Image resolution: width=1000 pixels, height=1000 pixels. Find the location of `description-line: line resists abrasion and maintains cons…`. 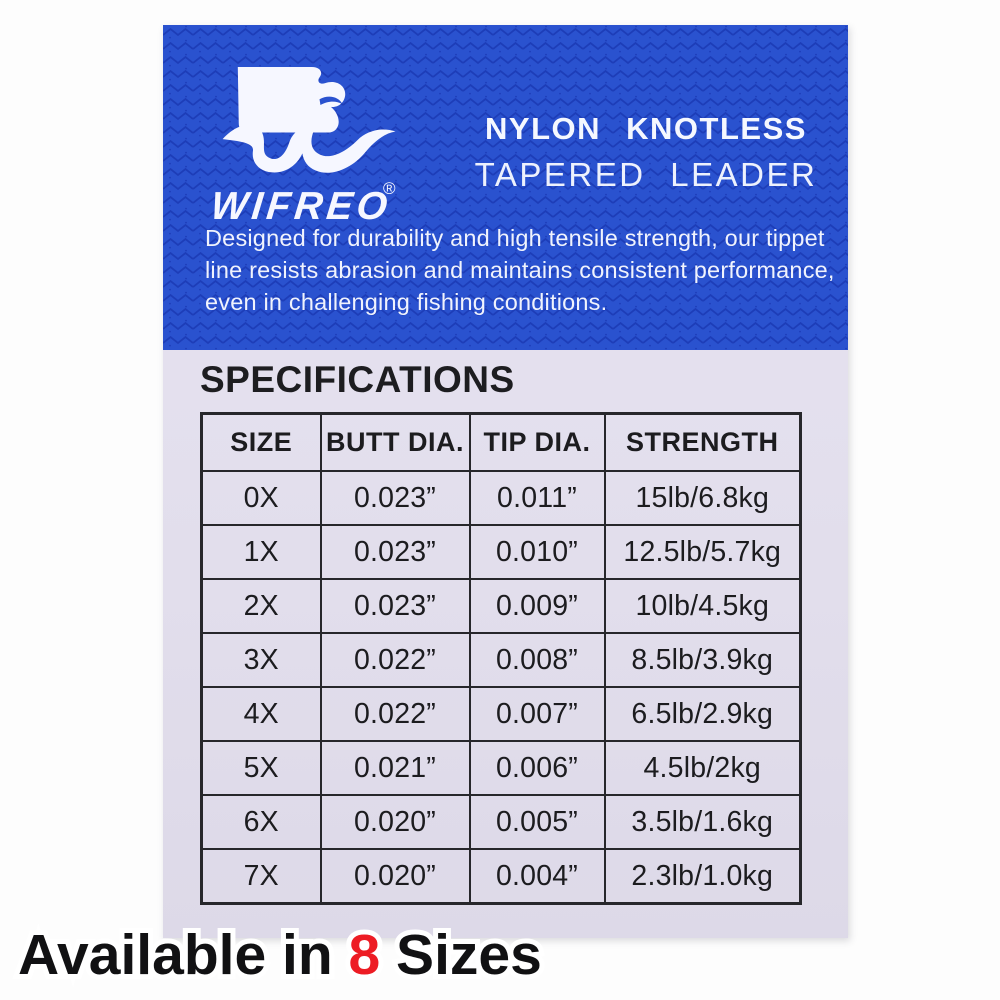

description-line: line resists abrasion and maintains cons… is located at coordinates (520, 270).